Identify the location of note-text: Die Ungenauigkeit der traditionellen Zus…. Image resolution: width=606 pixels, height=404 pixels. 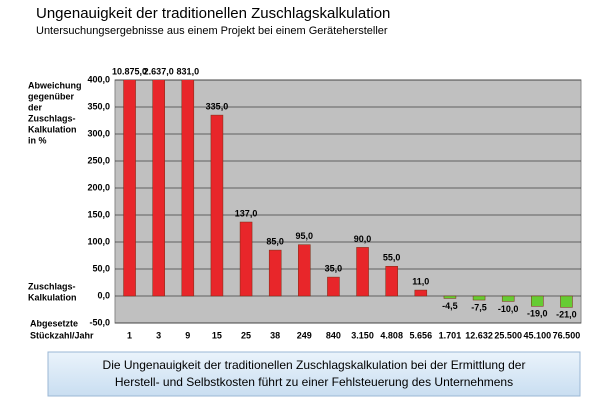
(314, 365).